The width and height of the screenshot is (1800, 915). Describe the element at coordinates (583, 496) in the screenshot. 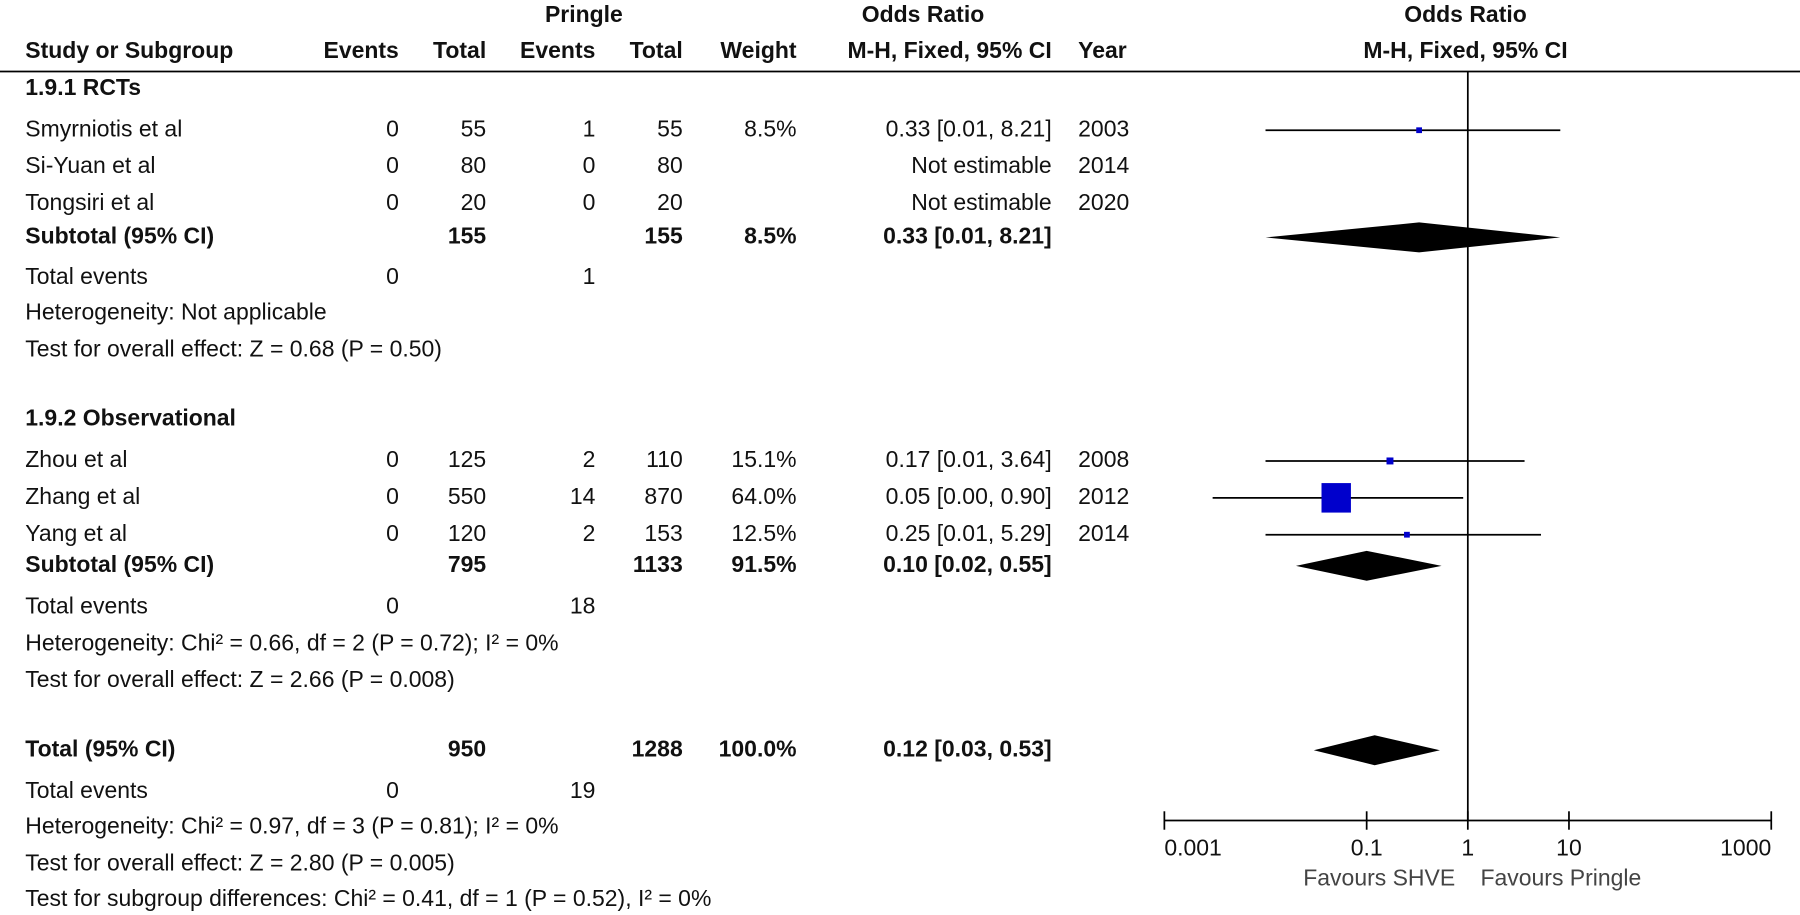

I see `events: 14` at that location.